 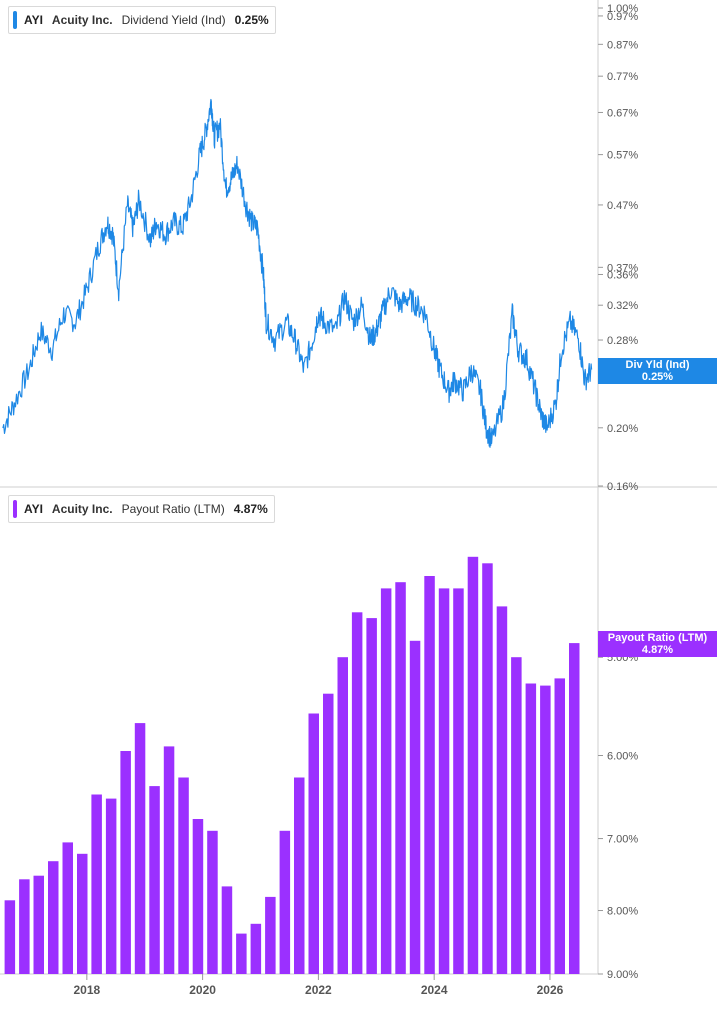 What do you see at coordinates (202, 990) in the screenshot?
I see `x-tick-label: 2020` at bounding box center [202, 990].